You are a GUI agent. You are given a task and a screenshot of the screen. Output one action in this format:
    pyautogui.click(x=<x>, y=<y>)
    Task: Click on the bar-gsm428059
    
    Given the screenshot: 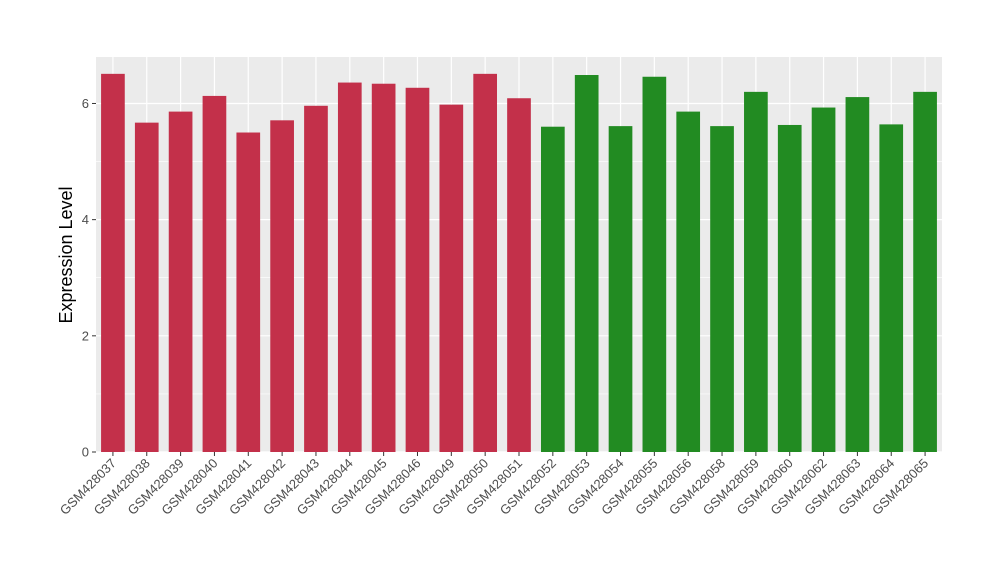 What is the action you would take?
    pyautogui.click(x=756, y=272)
    